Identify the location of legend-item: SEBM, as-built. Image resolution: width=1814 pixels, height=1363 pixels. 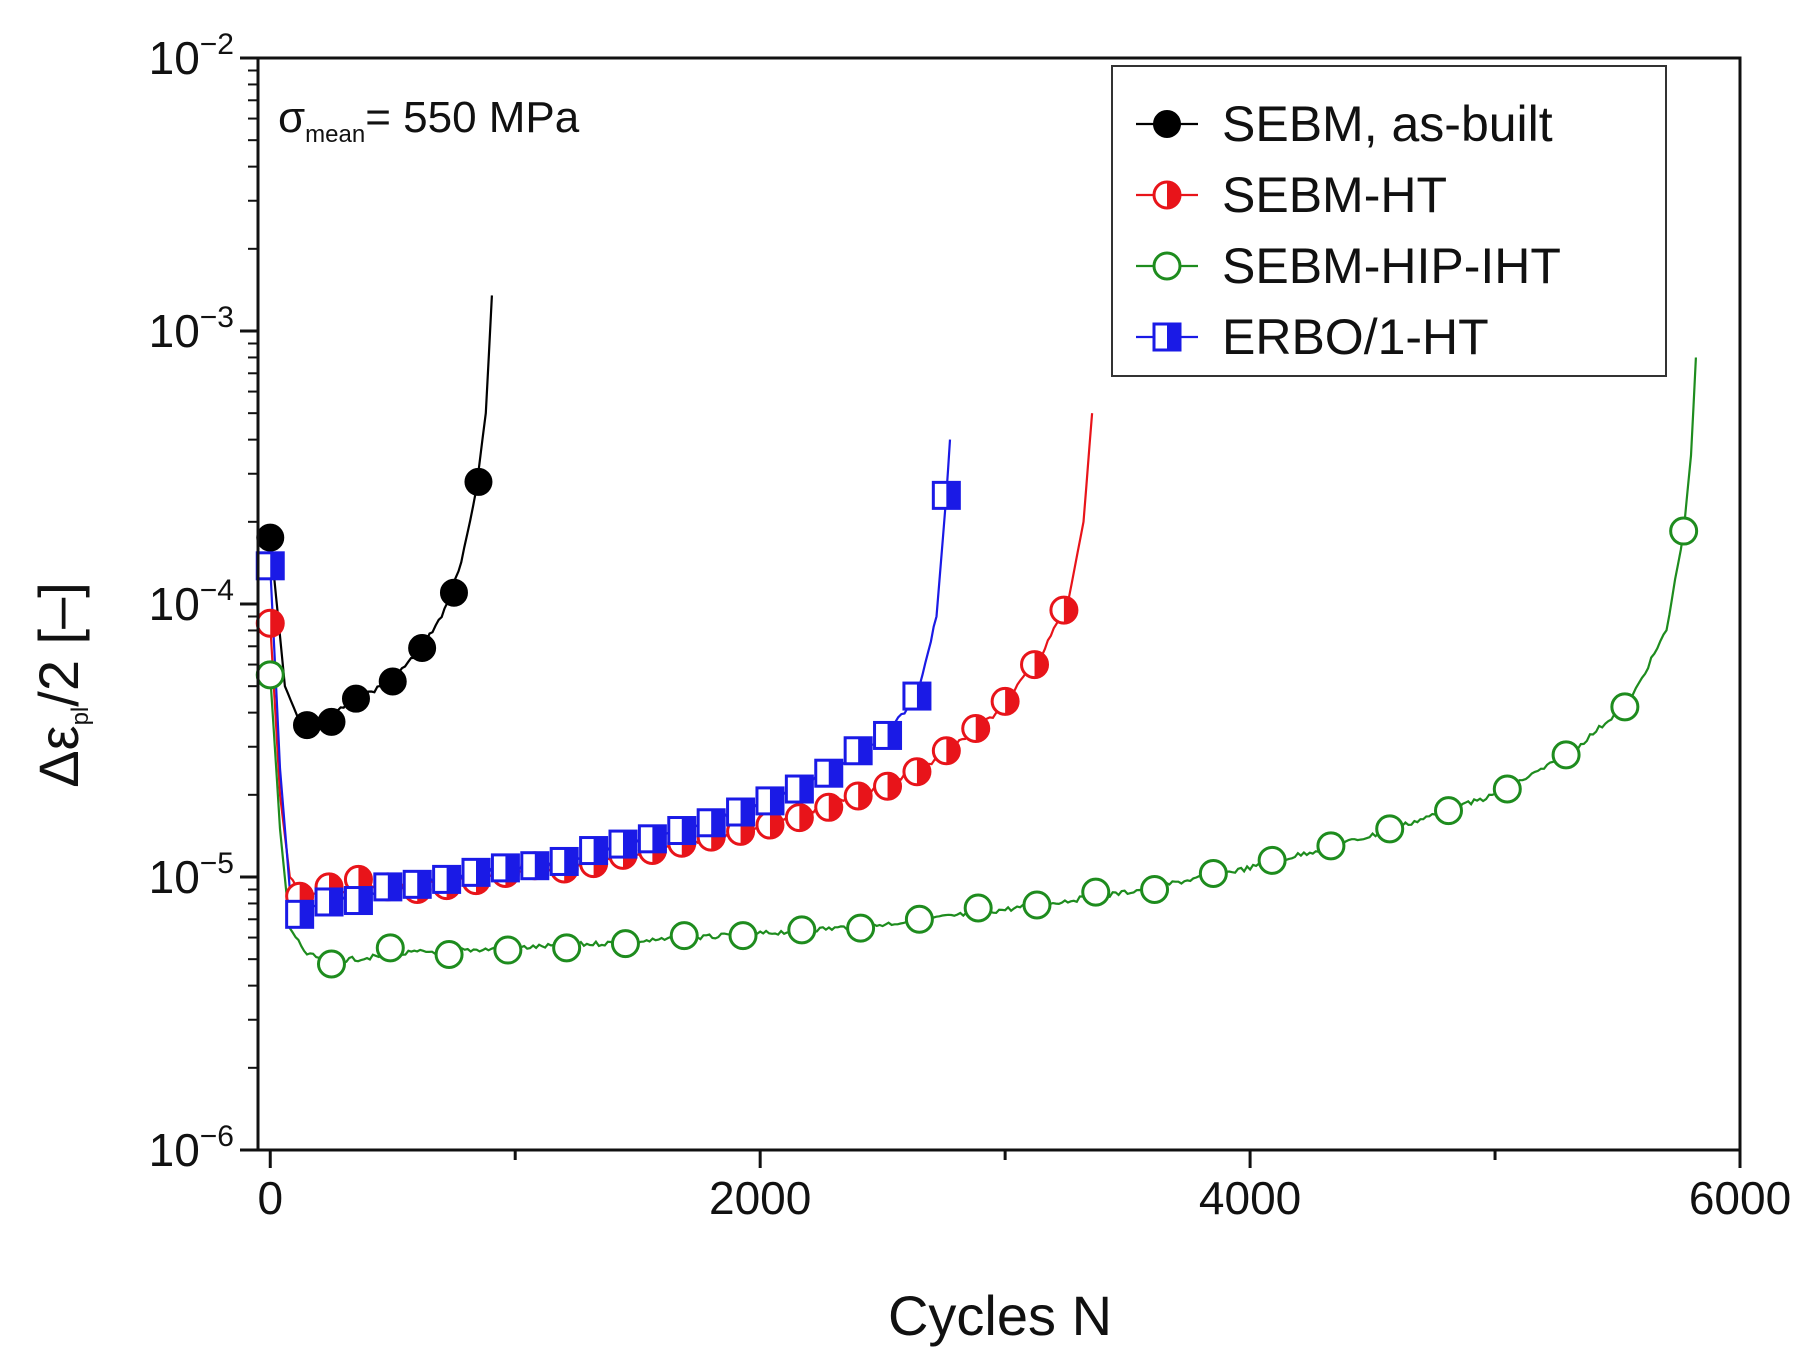
(1344, 124).